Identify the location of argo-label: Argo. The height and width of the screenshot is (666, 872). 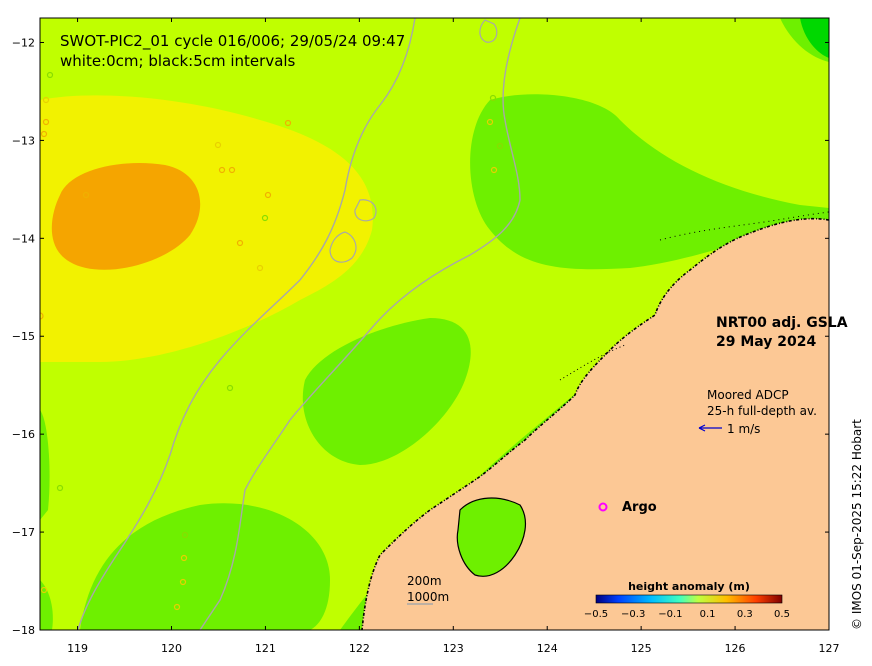
(639, 507).